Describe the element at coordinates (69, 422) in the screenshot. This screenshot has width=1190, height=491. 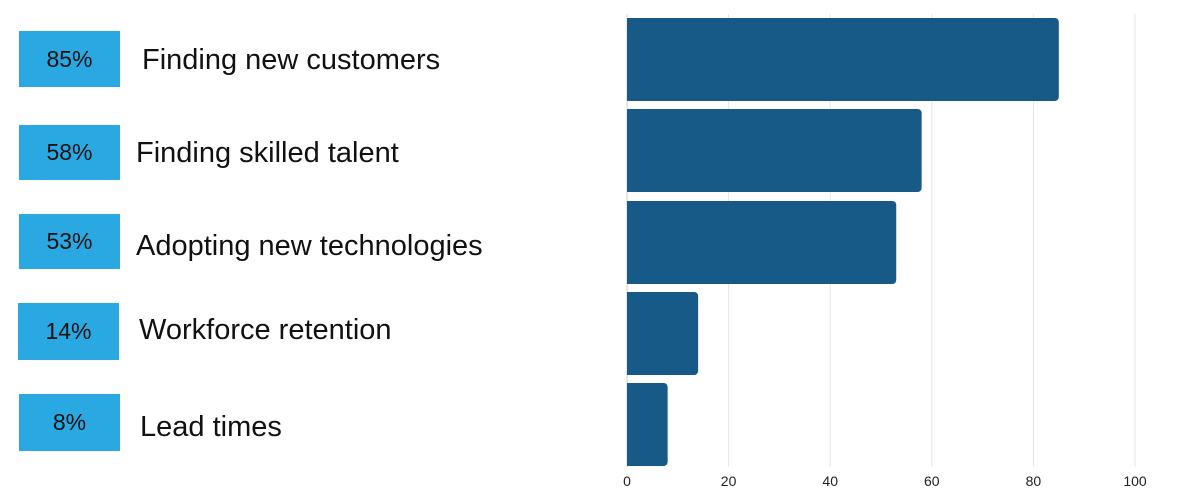
I see `percent-badge-5: 8%` at that location.